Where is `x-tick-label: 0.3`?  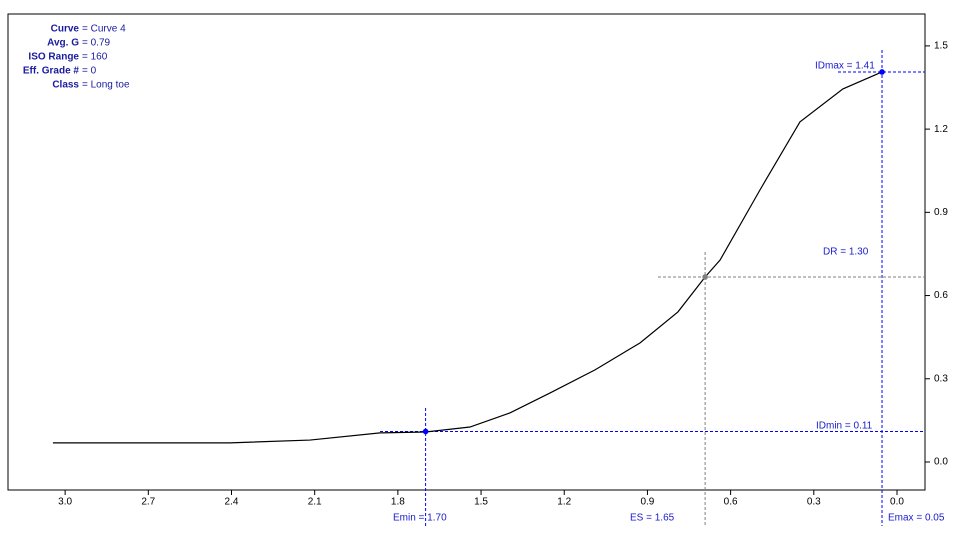
x-tick-label: 0.3 is located at coordinates (814, 502).